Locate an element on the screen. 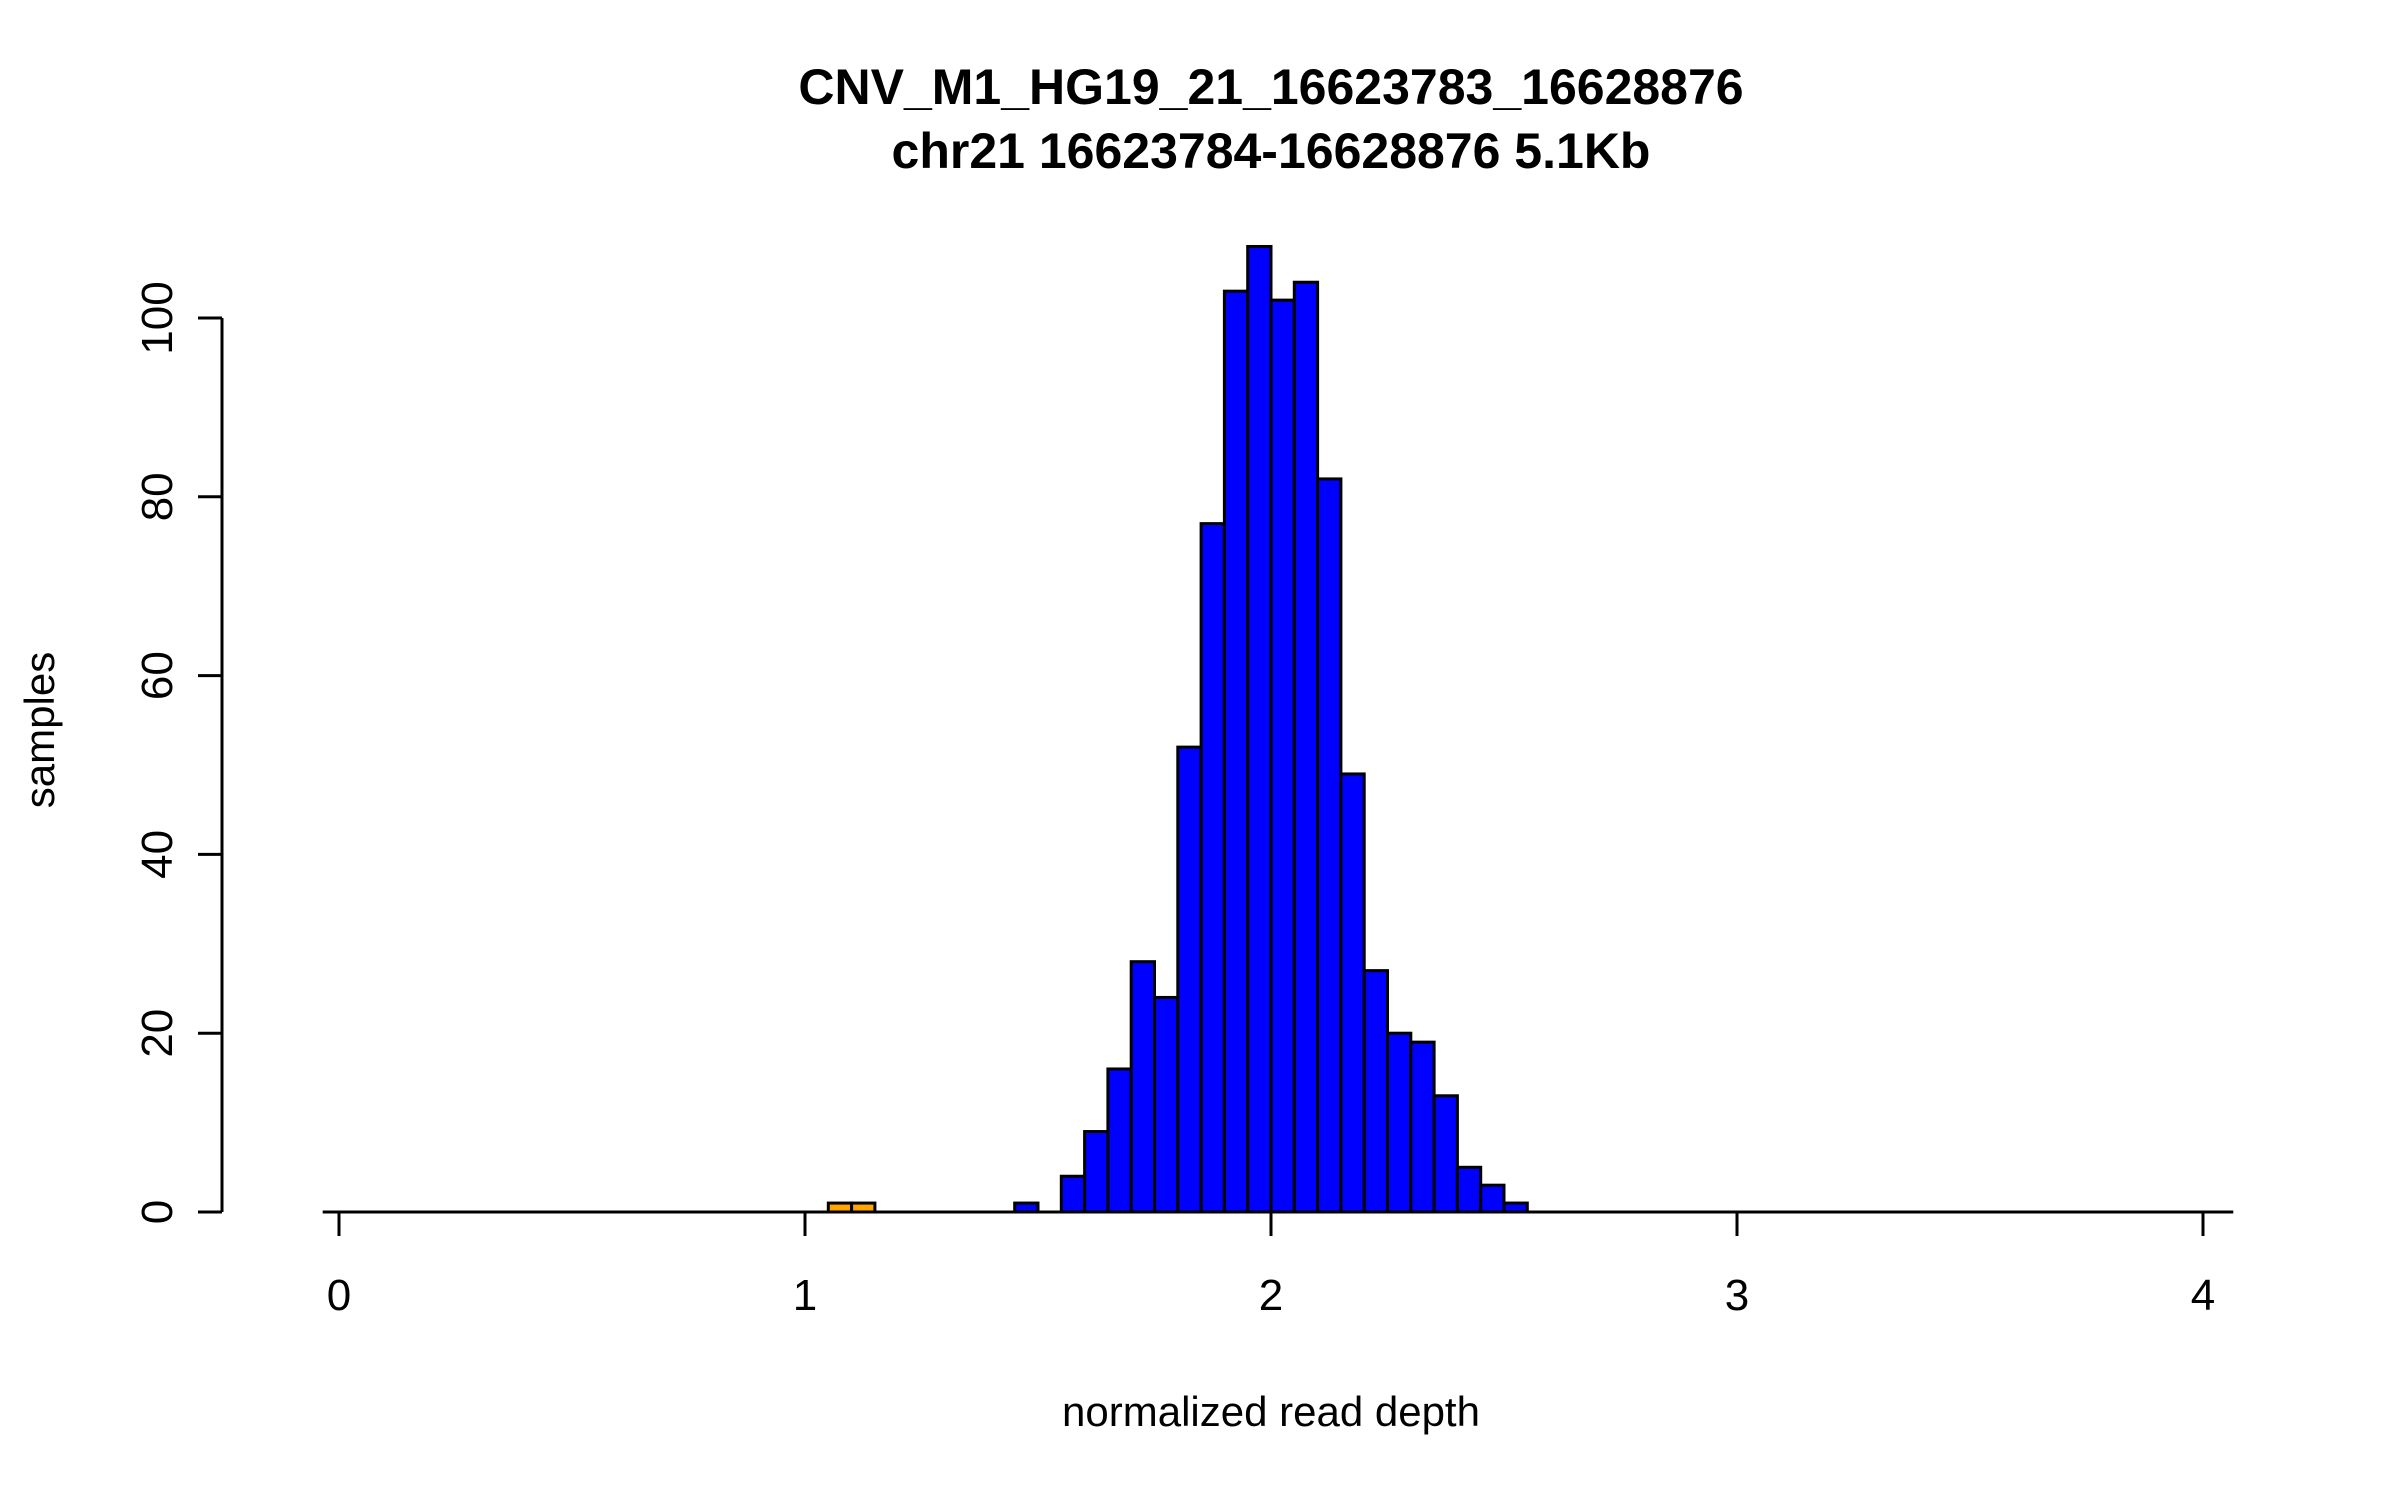  y-axis-tick-label: 80 is located at coordinates (157, 496).